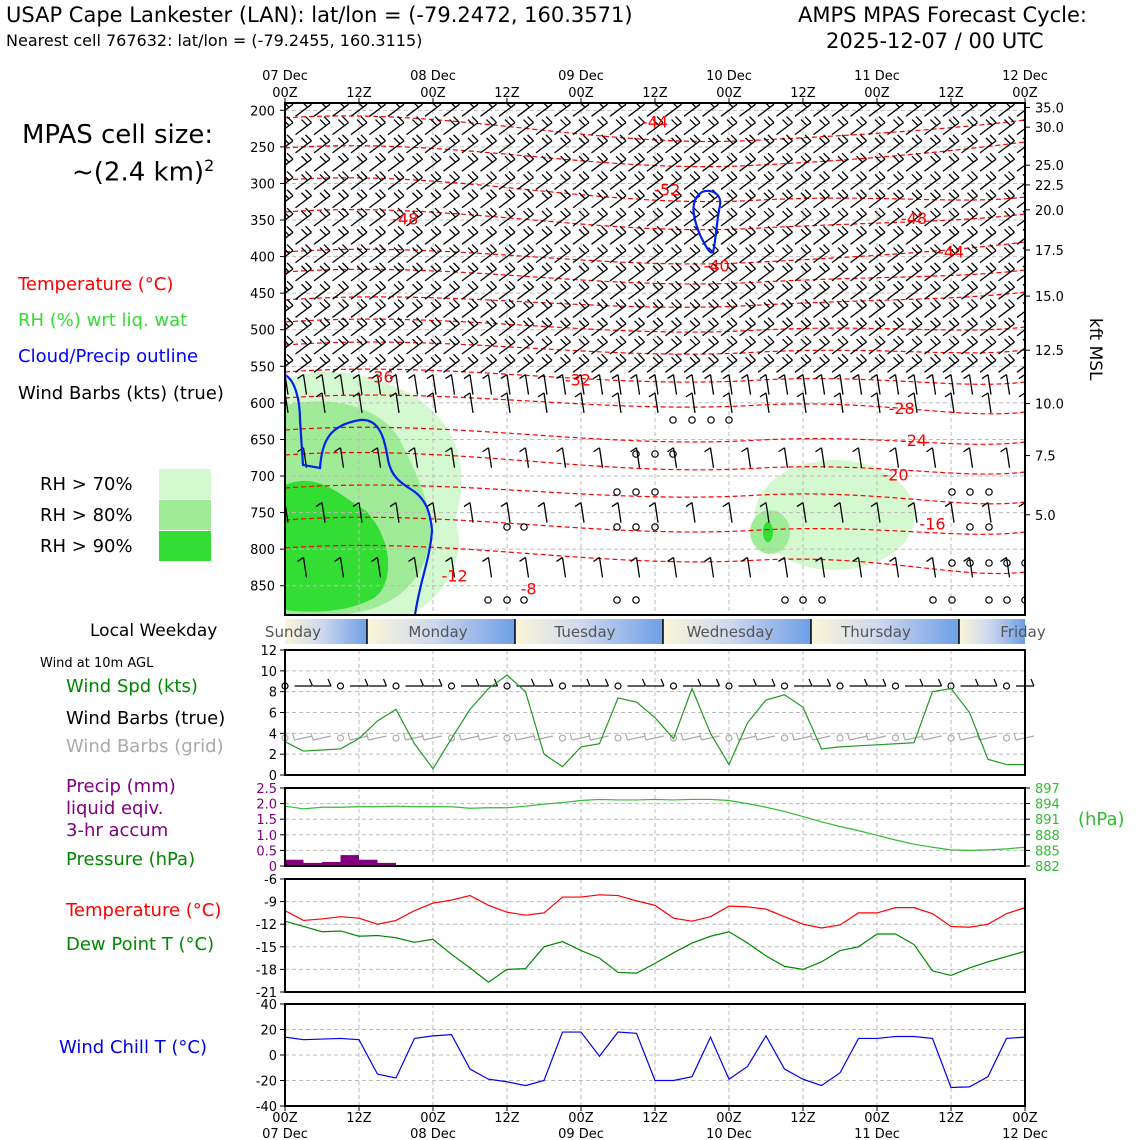 The height and width of the screenshot is (1140, 1140). What do you see at coordinates (266, 851) in the screenshot?
I see `panel-tick-label: 0.5` at bounding box center [266, 851].